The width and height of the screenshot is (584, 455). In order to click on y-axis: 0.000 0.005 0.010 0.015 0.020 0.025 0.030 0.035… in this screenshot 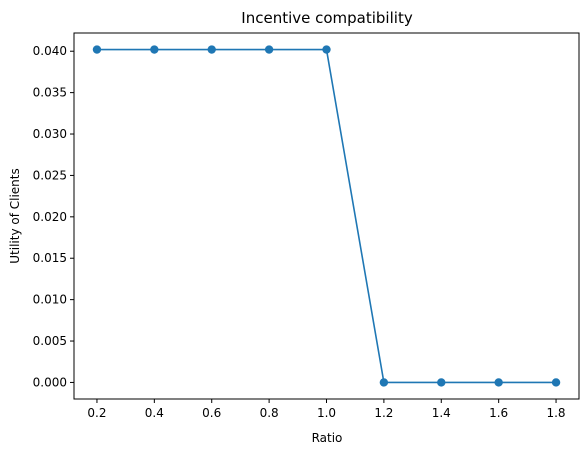, I will do `click(53, 216)`.